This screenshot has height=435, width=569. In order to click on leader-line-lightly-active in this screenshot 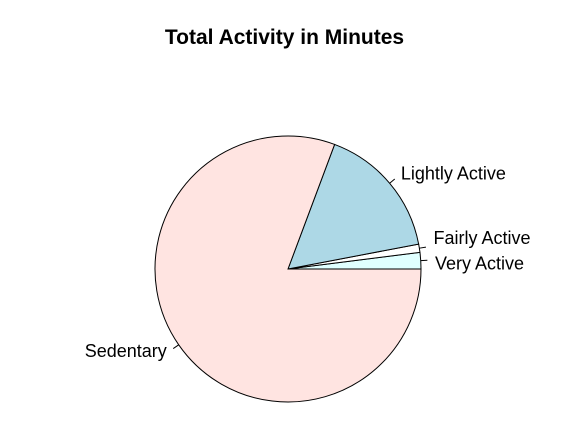, I will do `click(392, 181)`.